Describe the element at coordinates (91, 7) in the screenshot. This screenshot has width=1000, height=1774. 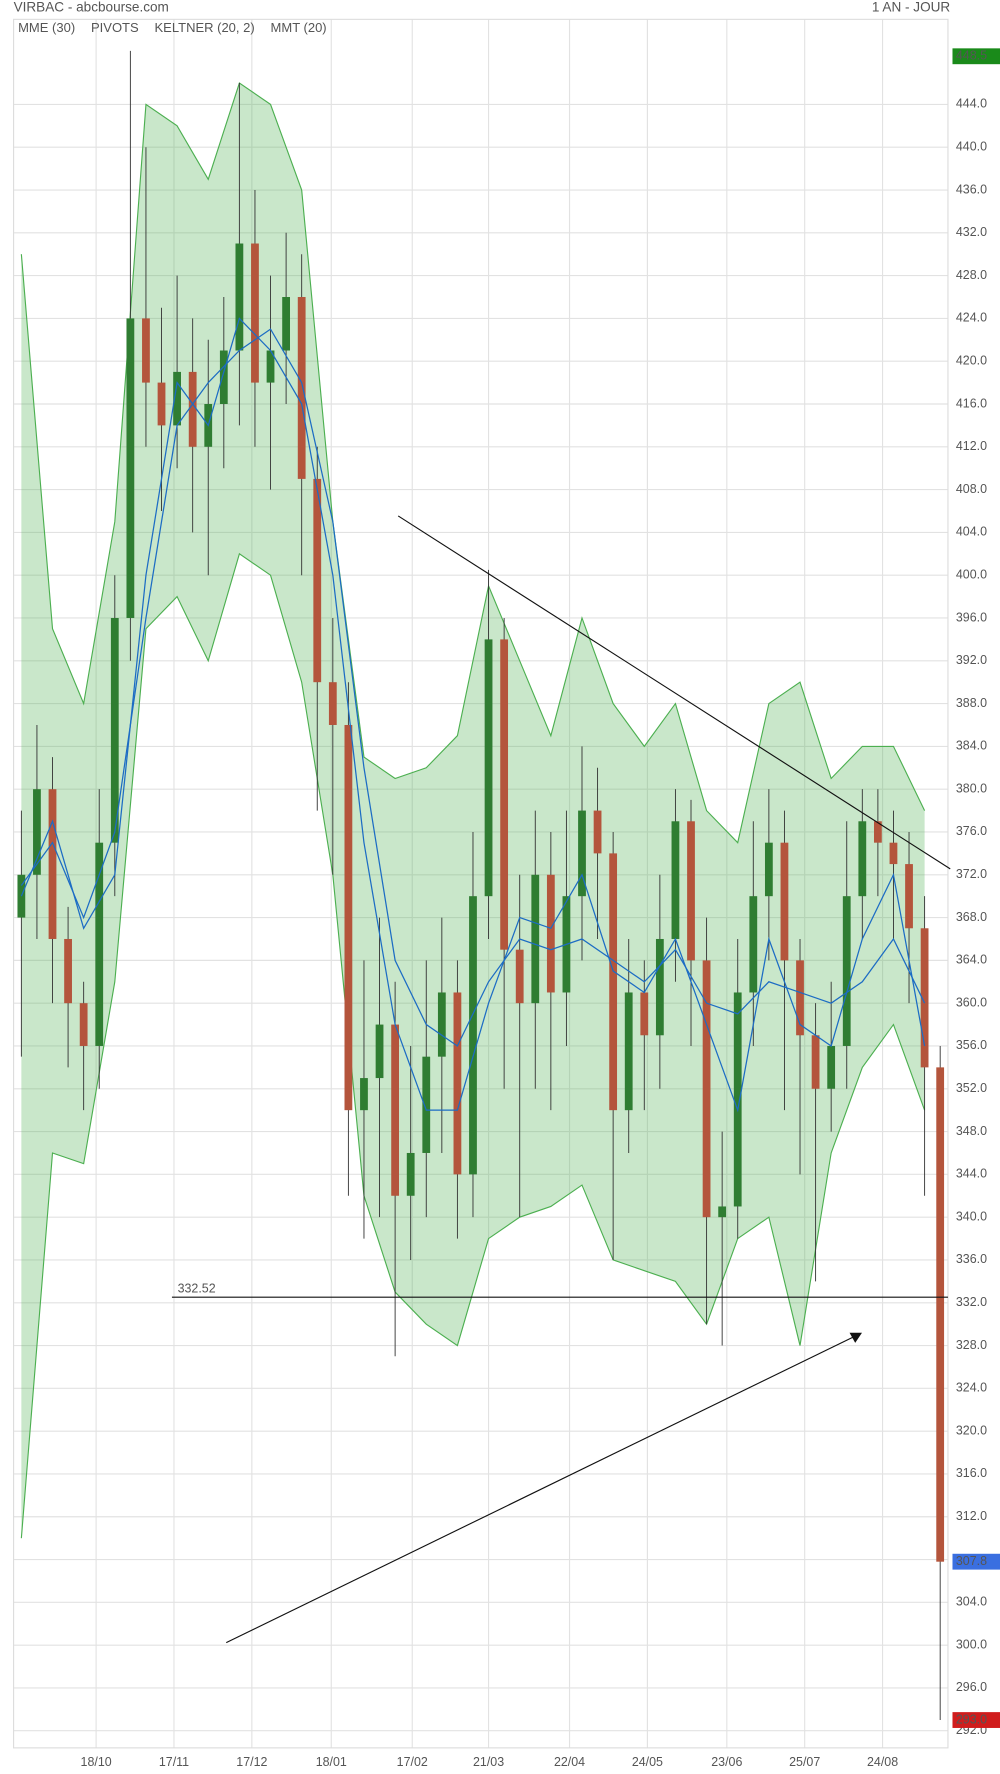
I see `chart-title: VIRBAC - abcbourse.com` at that location.